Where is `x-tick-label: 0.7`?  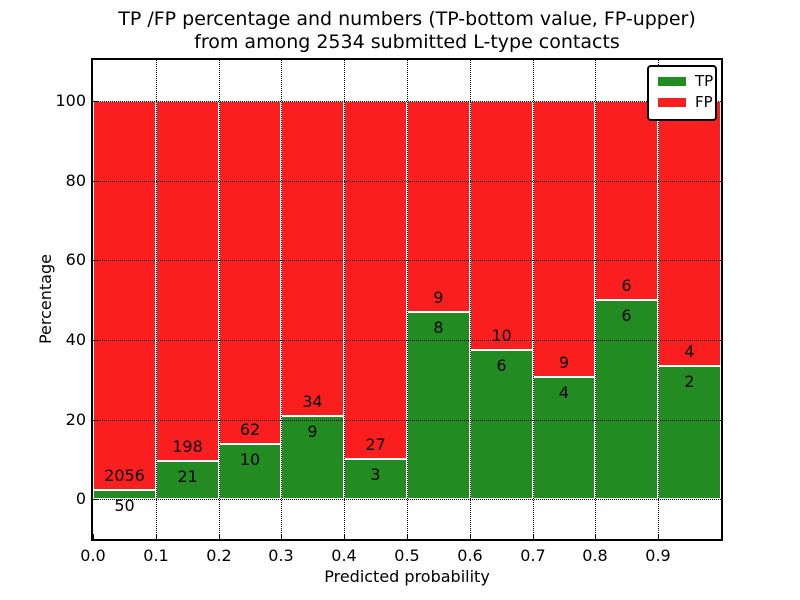
x-tick-label: 0.7 is located at coordinates (533, 555).